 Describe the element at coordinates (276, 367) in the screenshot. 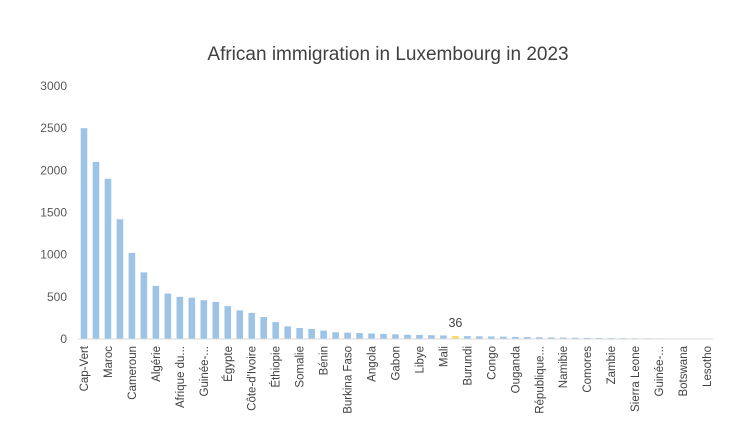

I see `x-tick-label: Éthiopie` at that location.